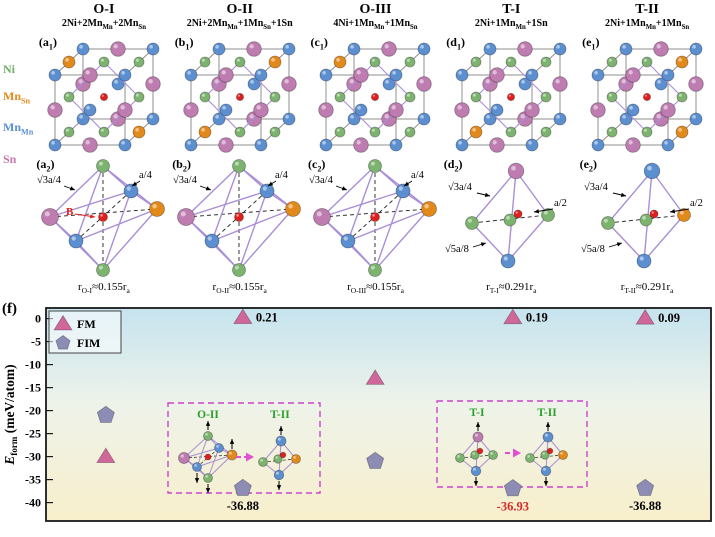  I want to click on b-site-label: B, so click(70, 212).